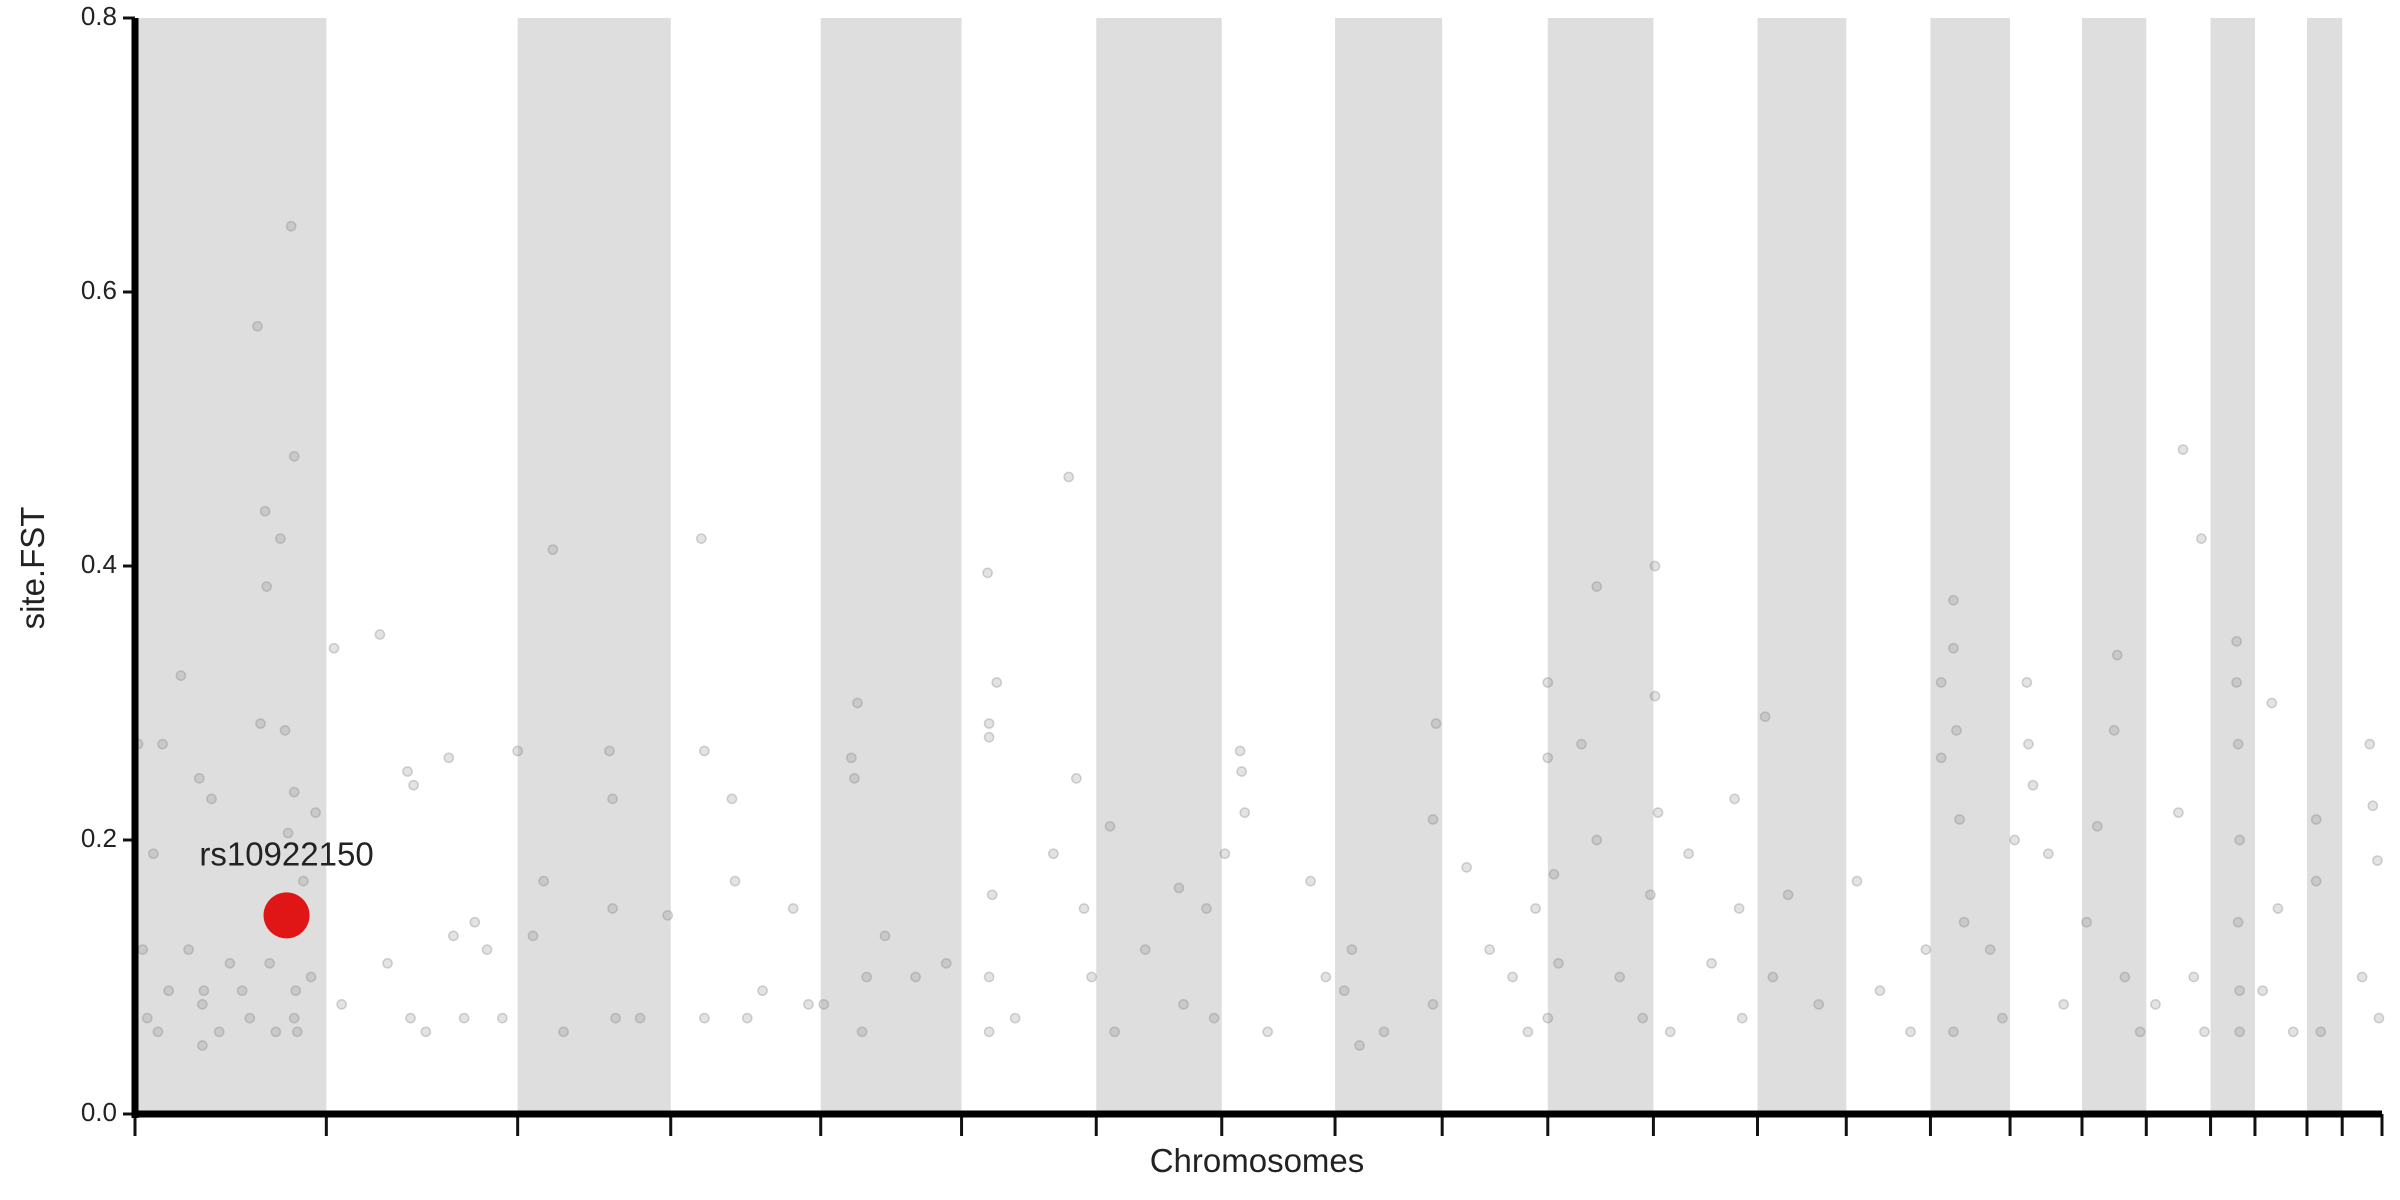 Image resolution: width=2400 pixels, height=1200 pixels. I want to click on annotation-label: rs10922150, so click(286, 853).